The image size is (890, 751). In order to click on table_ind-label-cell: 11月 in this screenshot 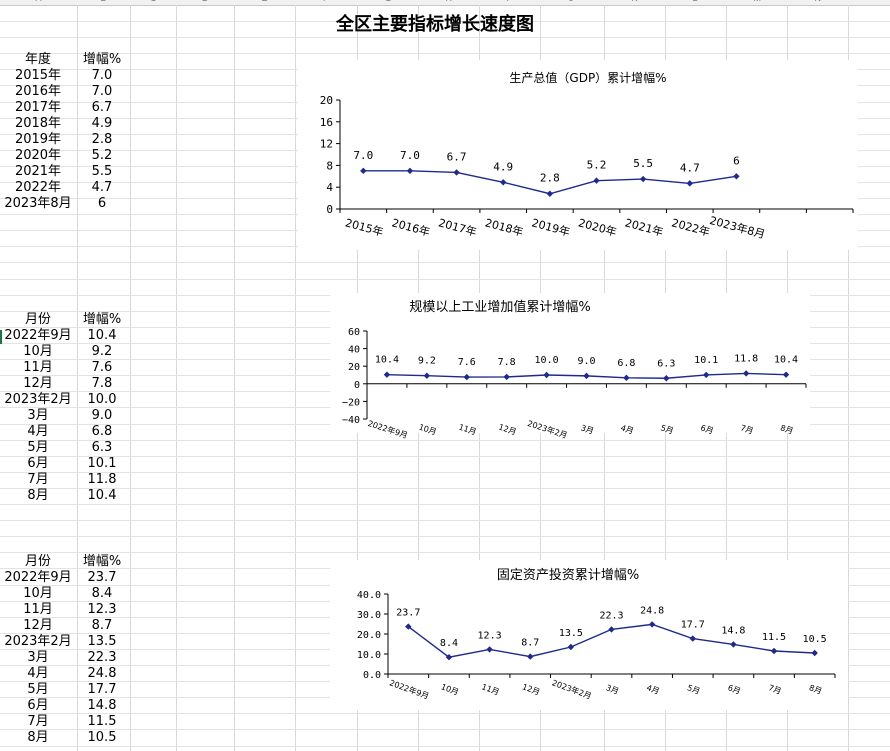, I will do `click(38, 367)`.